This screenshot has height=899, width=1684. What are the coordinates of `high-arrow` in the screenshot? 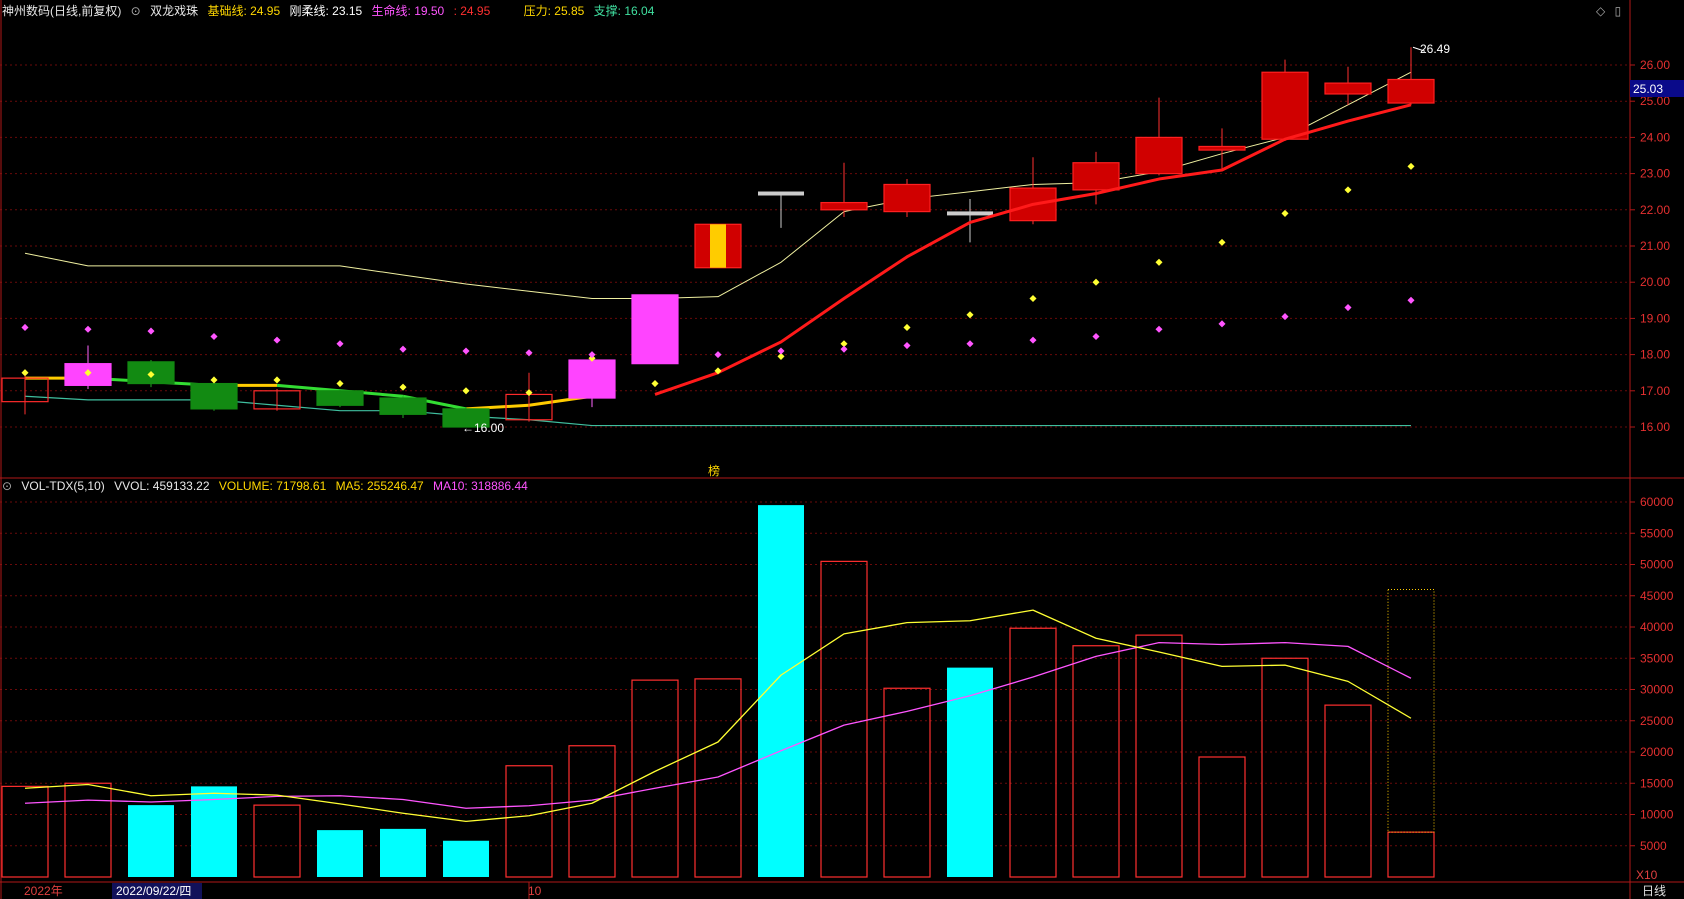 It's located at (1419, 49).